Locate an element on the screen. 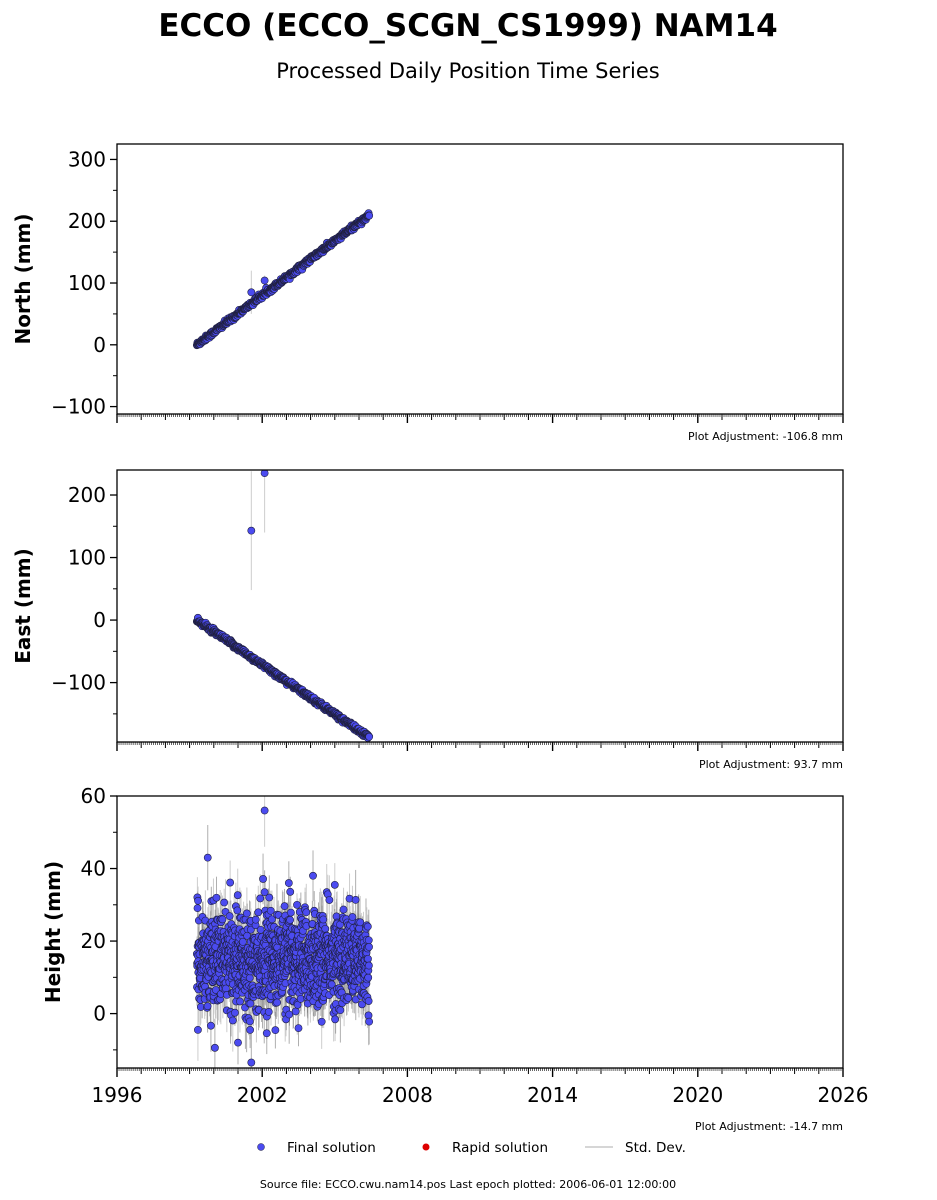  data-layer-north is located at coordinates (283, 279).